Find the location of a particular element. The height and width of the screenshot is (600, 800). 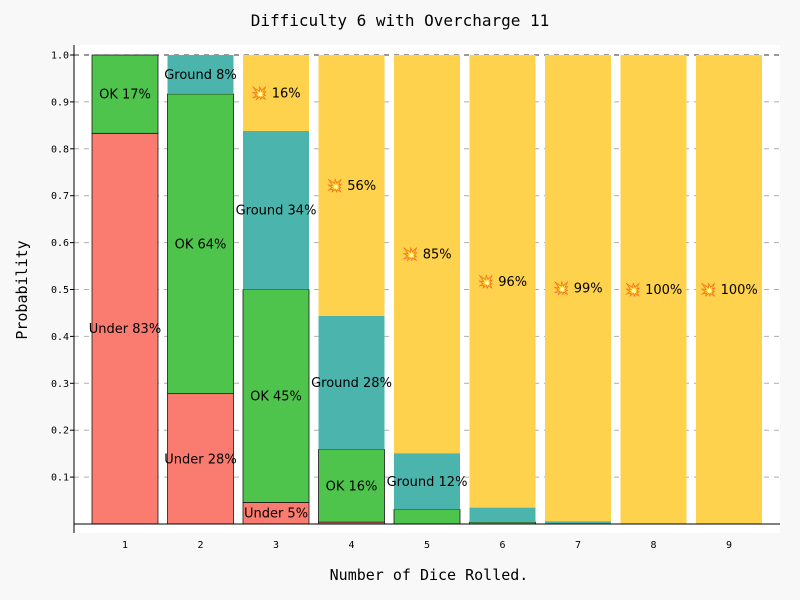

segment-label-overcharge: 💥 56% is located at coordinates (351, 186).